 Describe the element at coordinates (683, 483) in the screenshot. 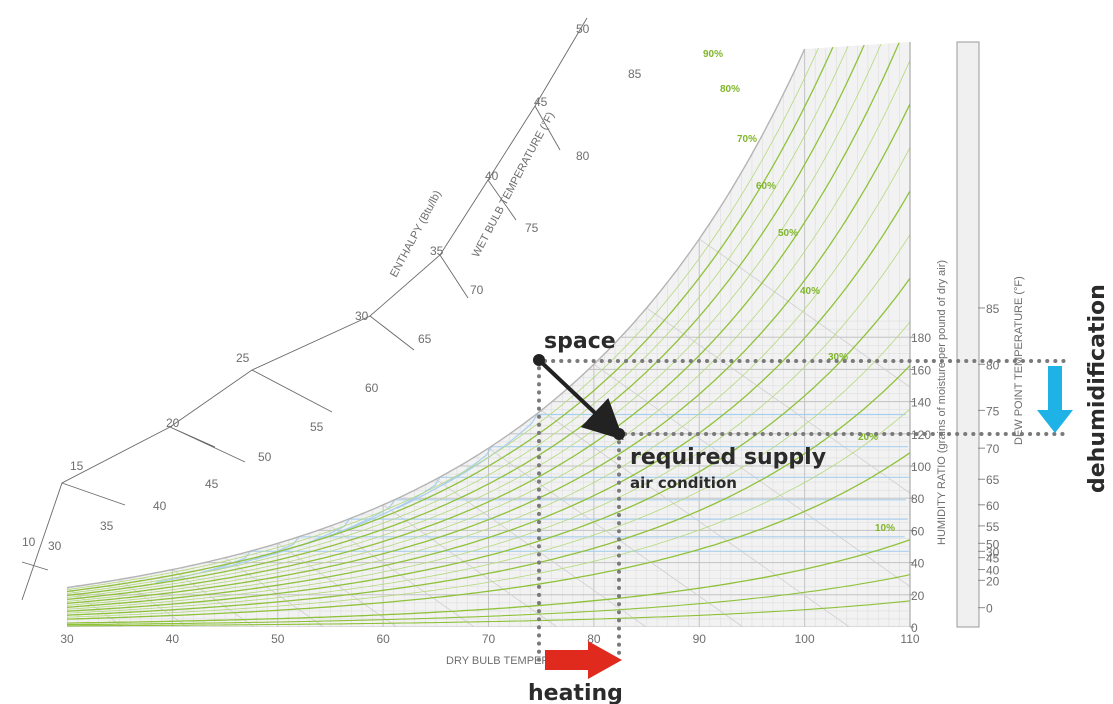

I see `supply-sublabel: air condition` at that location.